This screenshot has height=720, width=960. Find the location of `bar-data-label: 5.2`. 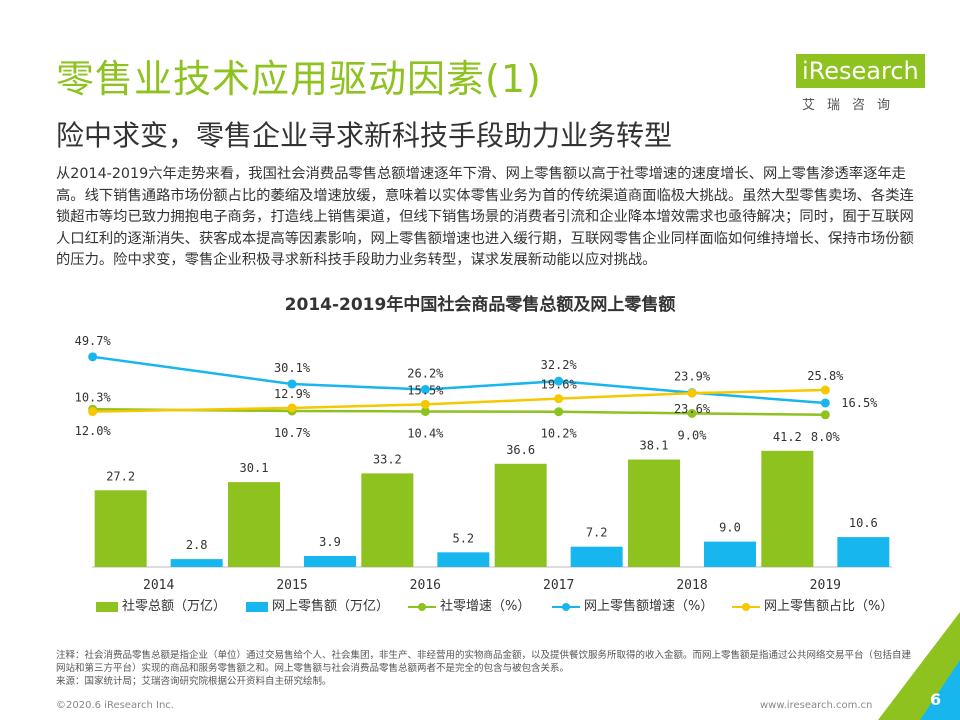

bar-data-label: 5.2 is located at coordinates (463, 538).